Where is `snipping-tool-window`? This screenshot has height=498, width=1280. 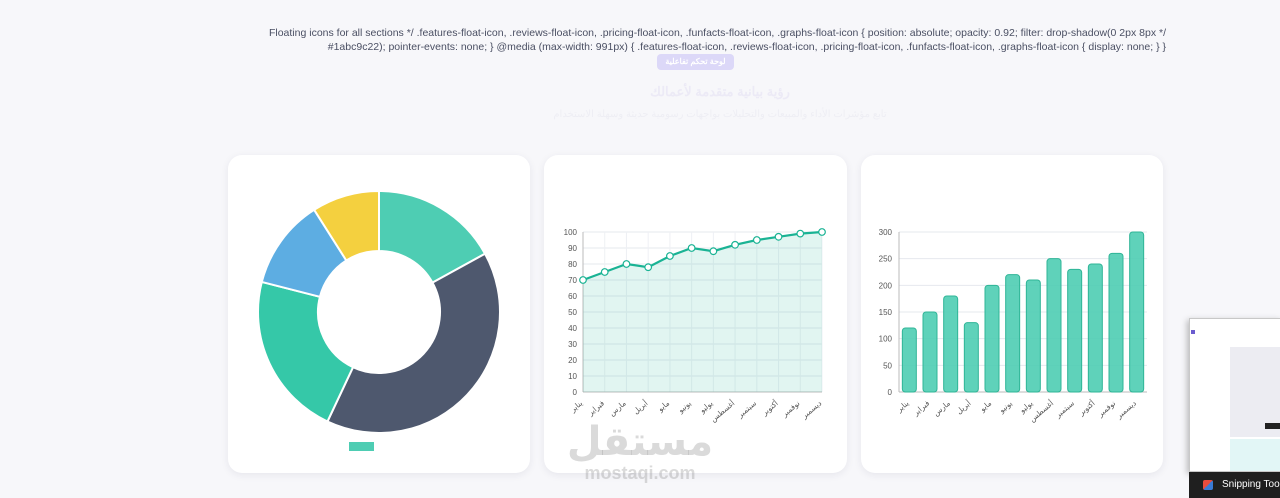
snipping-tool-window is located at coordinates (1234, 395).